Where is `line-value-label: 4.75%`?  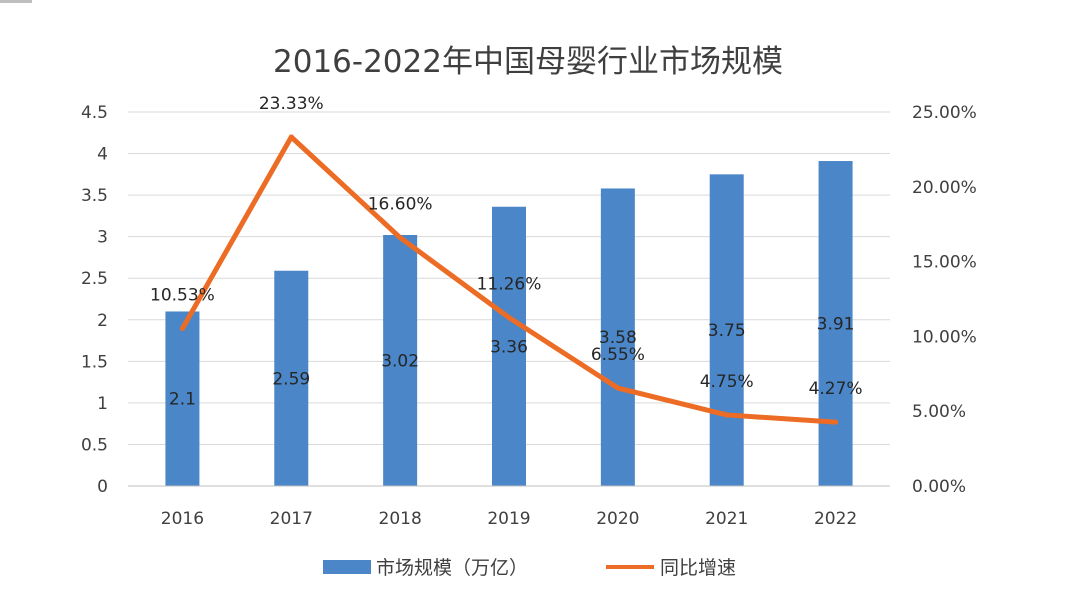
line-value-label: 4.75% is located at coordinates (727, 382).